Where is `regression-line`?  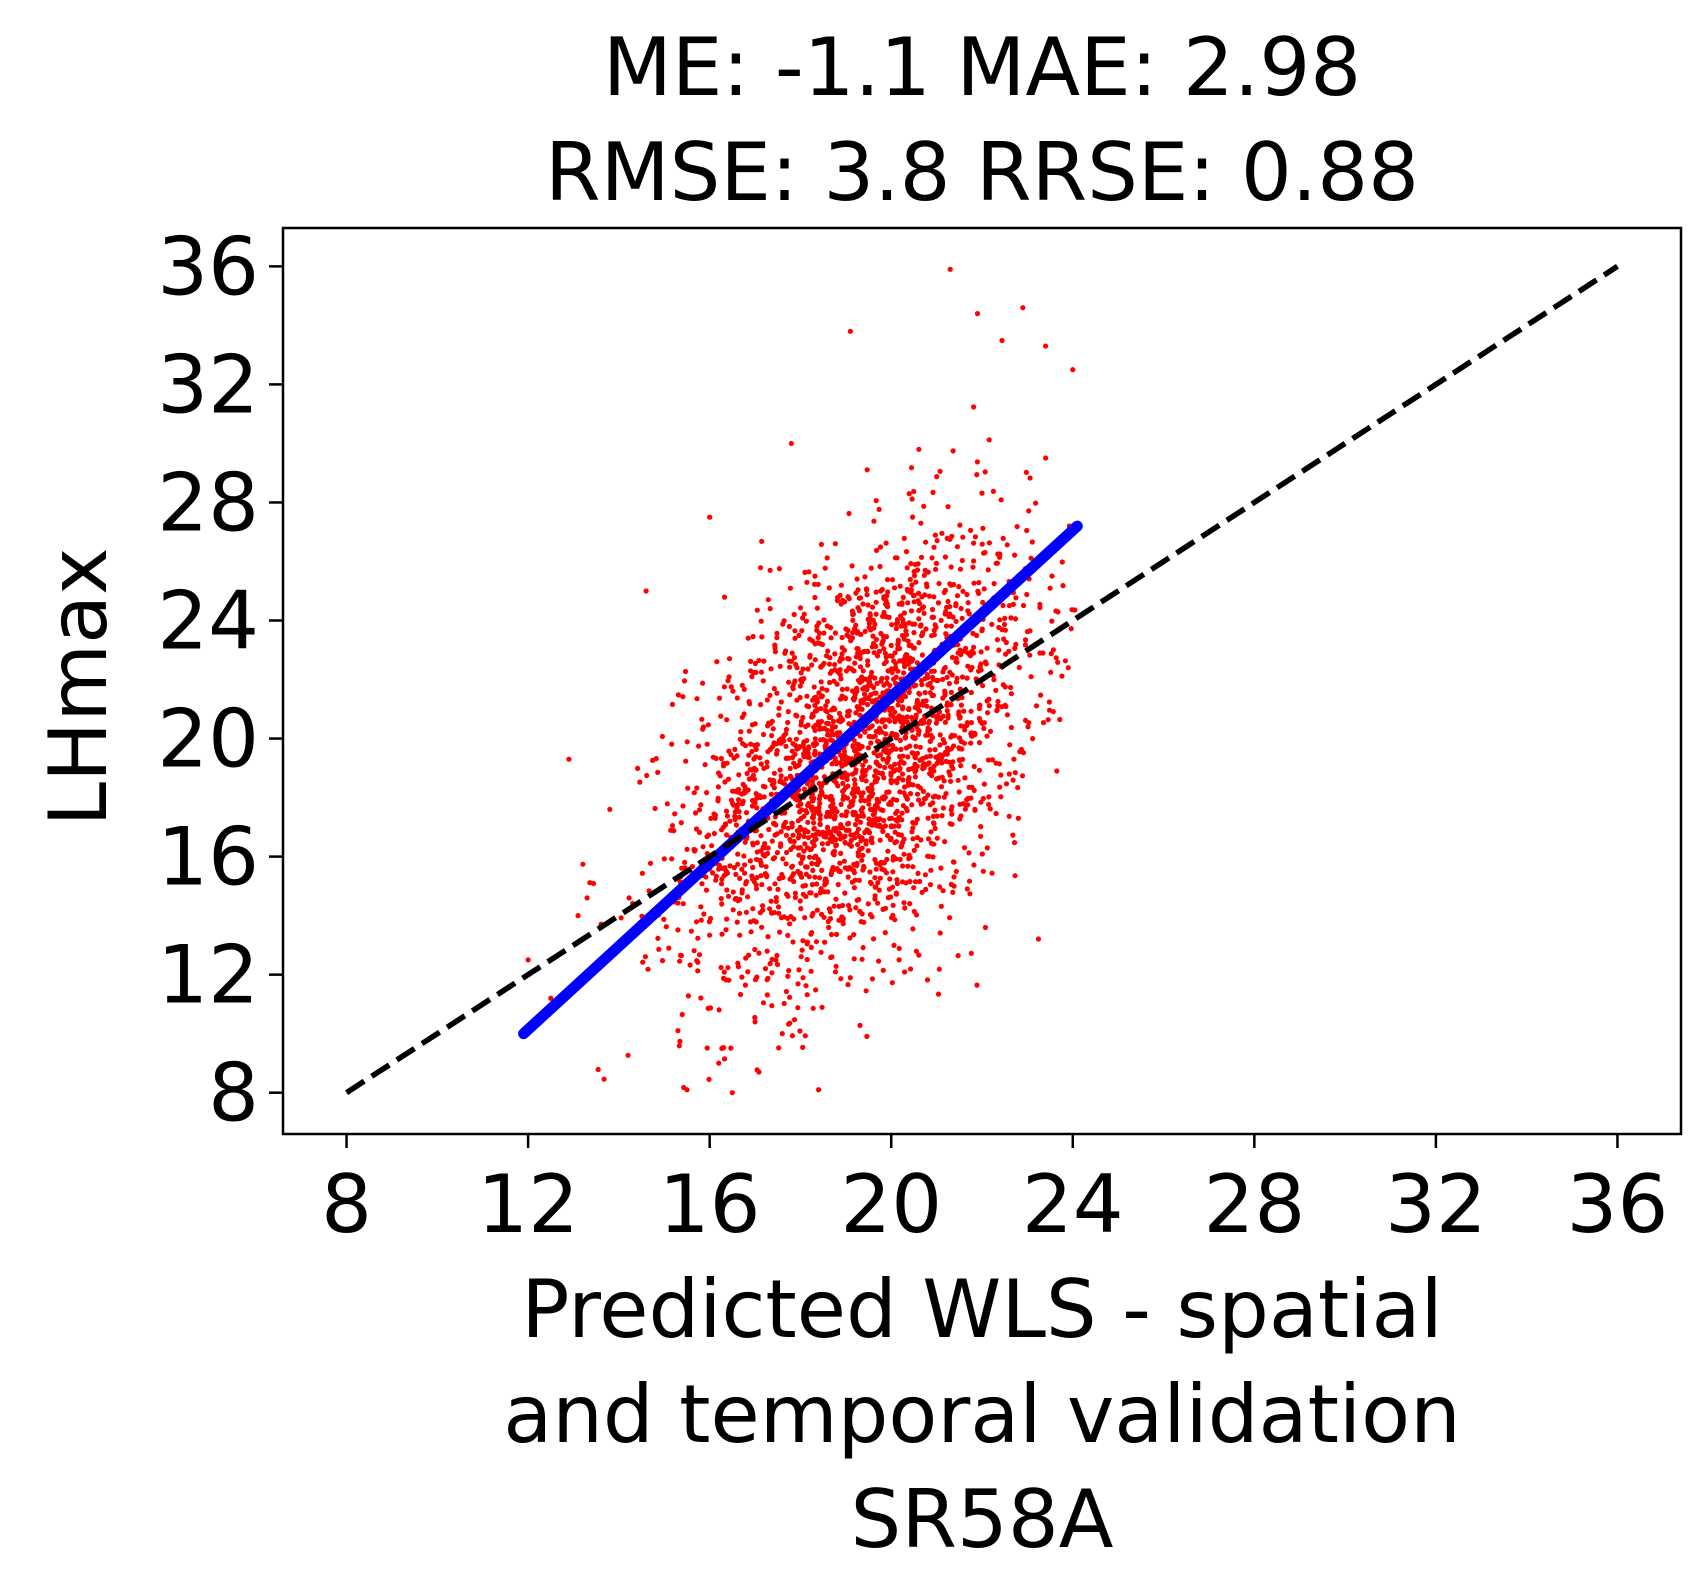
regression-line is located at coordinates (800, 780).